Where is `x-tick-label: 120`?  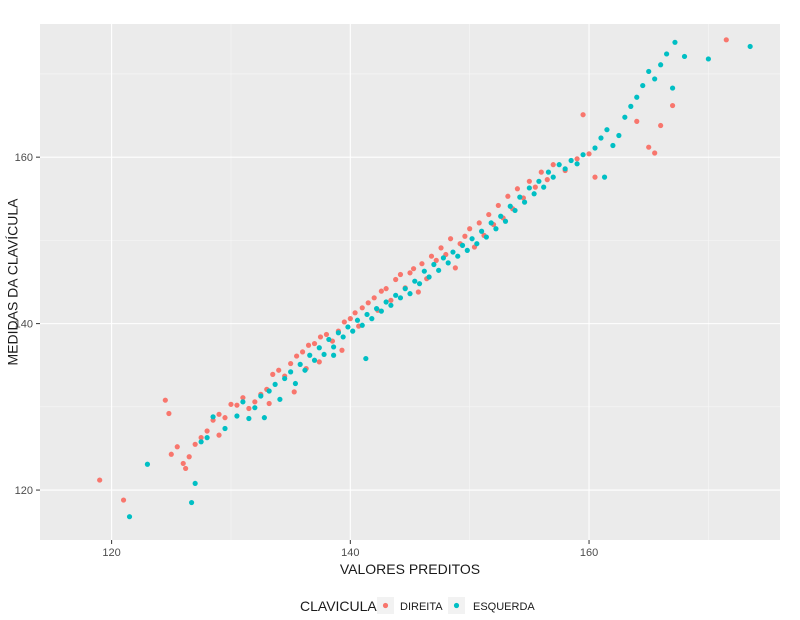 x-tick-label: 120 is located at coordinates (111, 553).